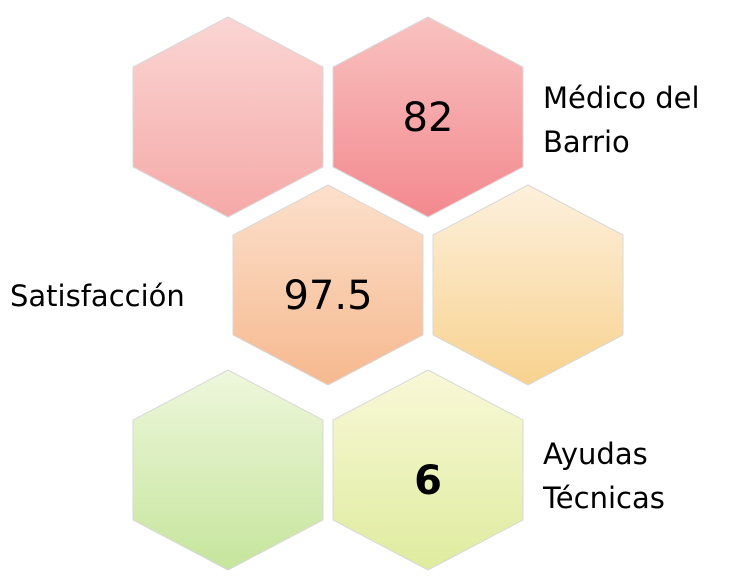 The width and height of the screenshot is (742, 587). I want to click on value: 6, so click(428, 481).